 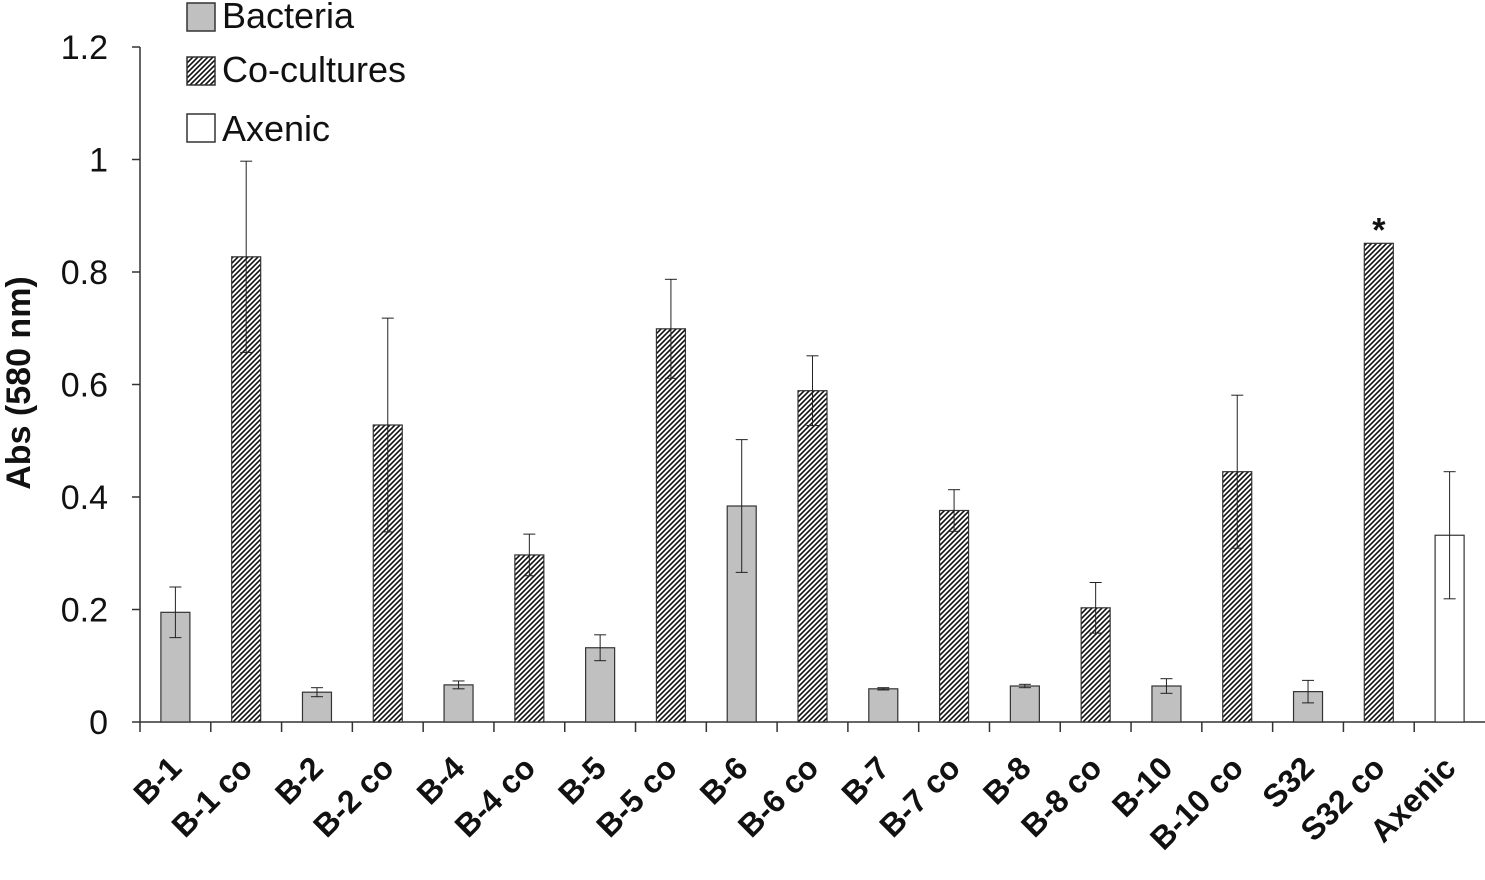 I want to click on bar-b-6-co, so click(x=812, y=556).